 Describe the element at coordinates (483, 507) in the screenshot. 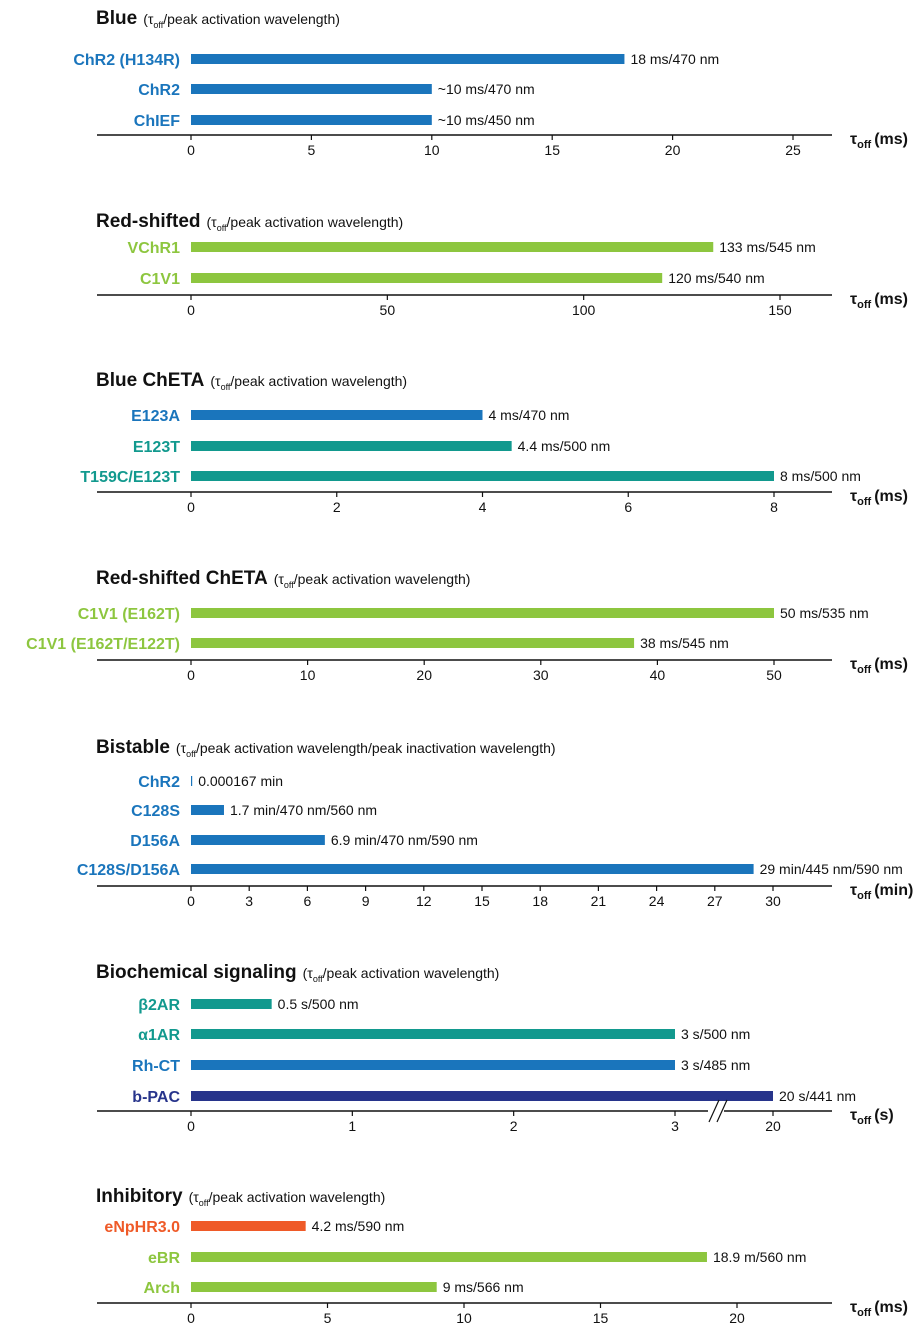

I see `x-tick-label: 4` at that location.